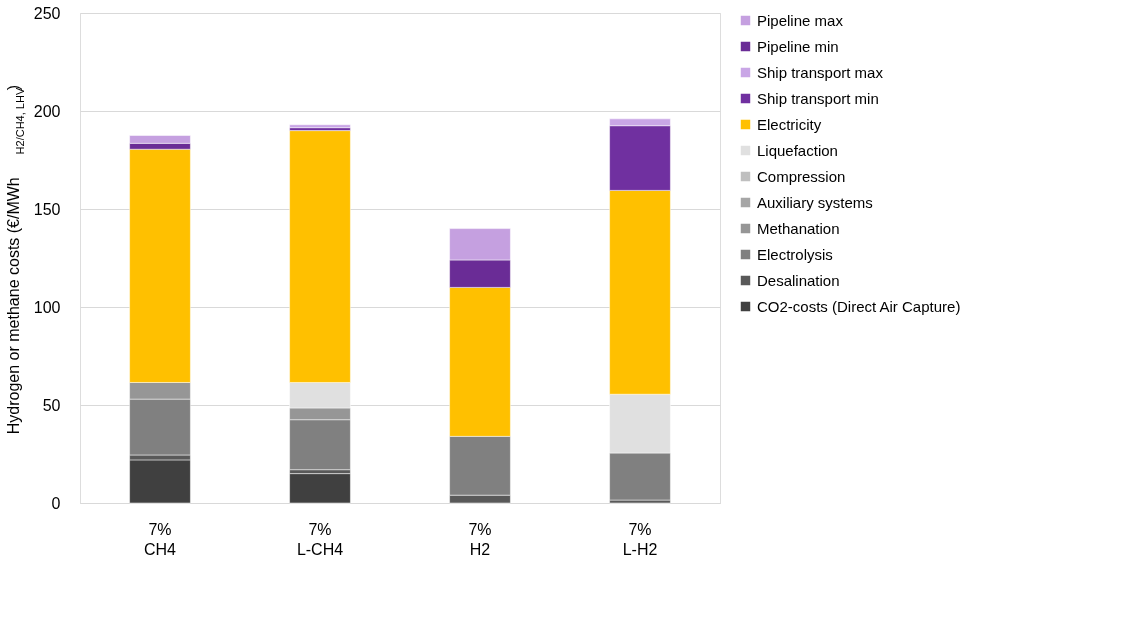  What do you see at coordinates (798, 228) in the screenshot?
I see `legend-label: Methanation` at bounding box center [798, 228].